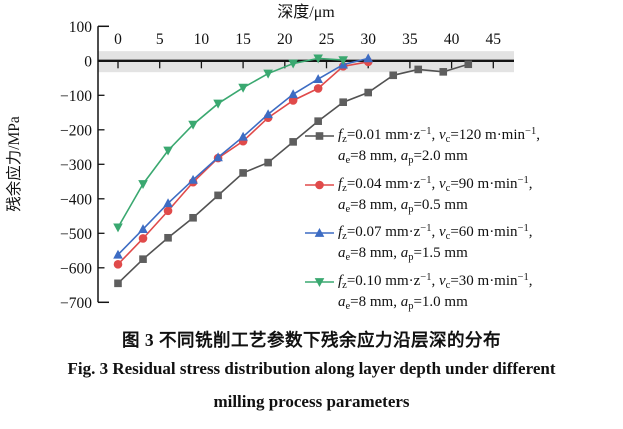 The image size is (623, 429). I want to click on x-tick-label: 10, so click(202, 39).